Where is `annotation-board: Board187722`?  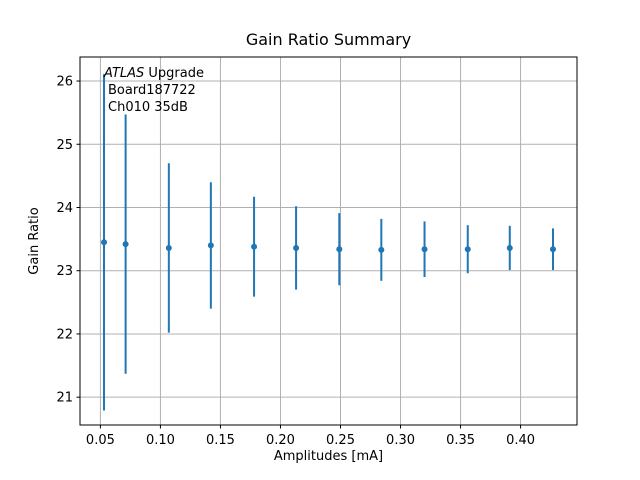
annotation-board: Board187722 is located at coordinates (152, 90).